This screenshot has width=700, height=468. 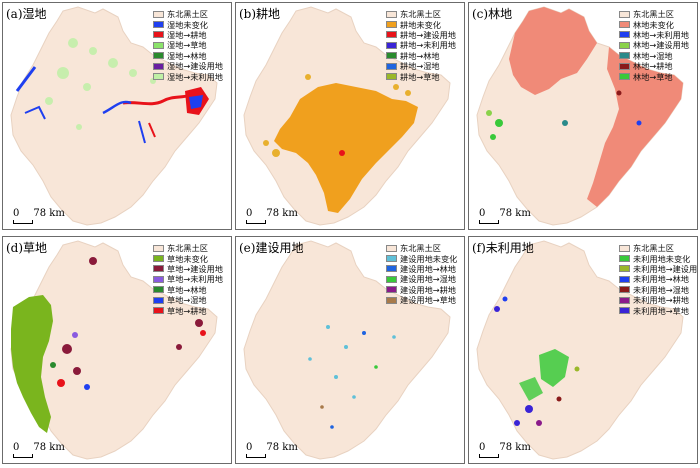 I want to click on legend-item: 林地→耕地, so click(x=654, y=66).